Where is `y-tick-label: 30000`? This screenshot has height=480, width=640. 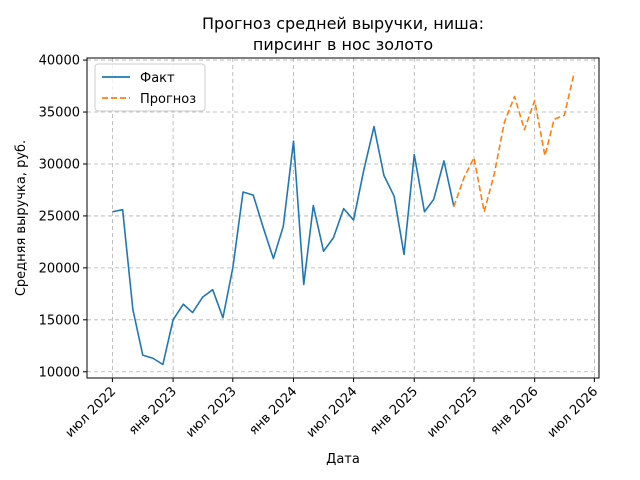 y-tick-label: 30000 is located at coordinates (59, 164).